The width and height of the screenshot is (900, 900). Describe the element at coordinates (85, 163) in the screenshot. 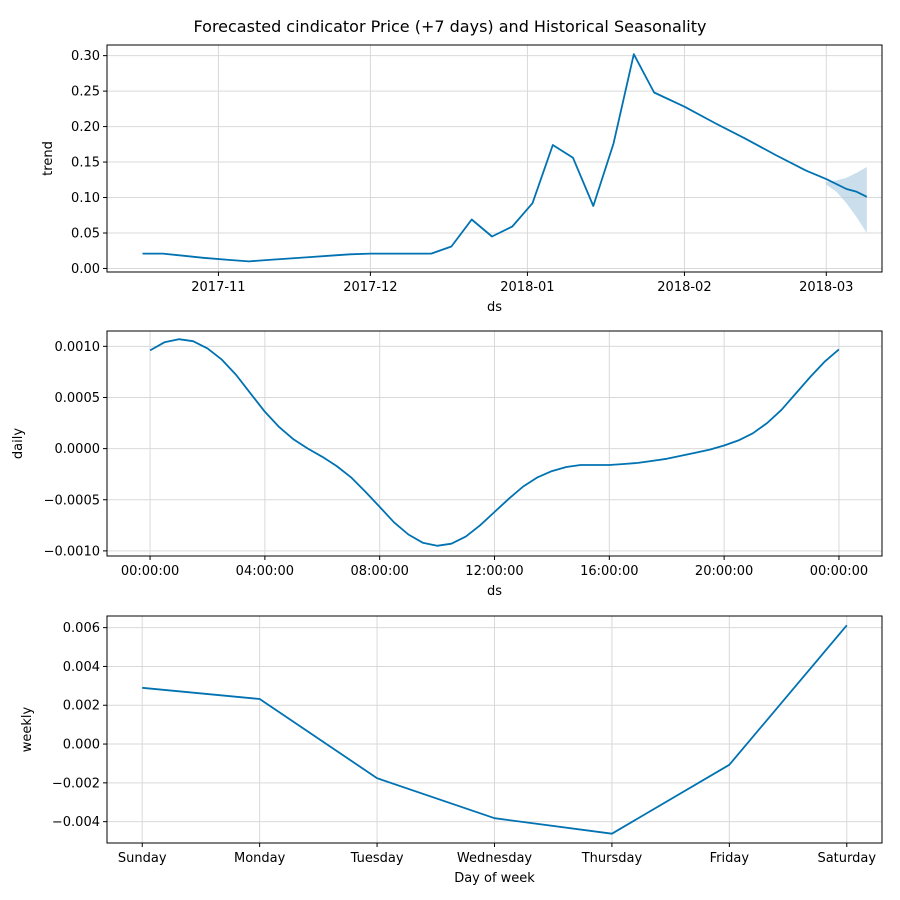

I see `y-tick-label: 0.15` at that location.